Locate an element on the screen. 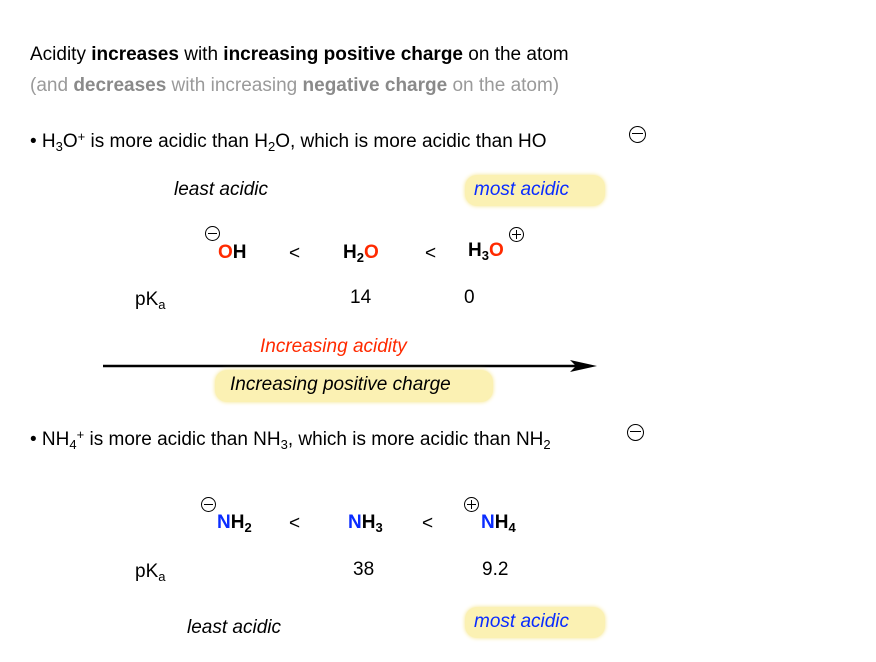  hydroxide: OH is located at coordinates (232, 252).